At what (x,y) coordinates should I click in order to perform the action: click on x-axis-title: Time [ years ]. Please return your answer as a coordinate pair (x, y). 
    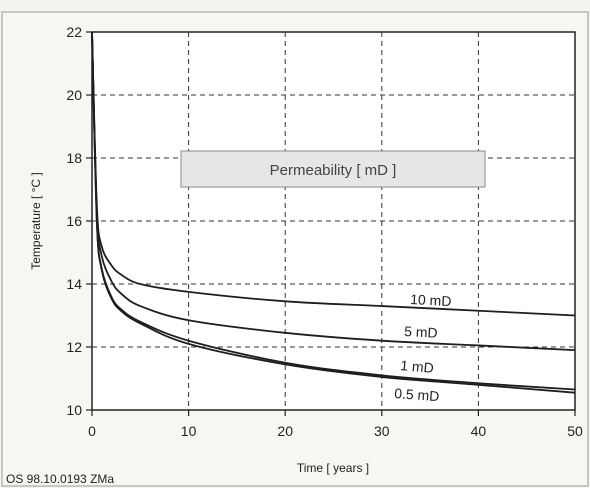
    Looking at the image, I should click on (333, 468).